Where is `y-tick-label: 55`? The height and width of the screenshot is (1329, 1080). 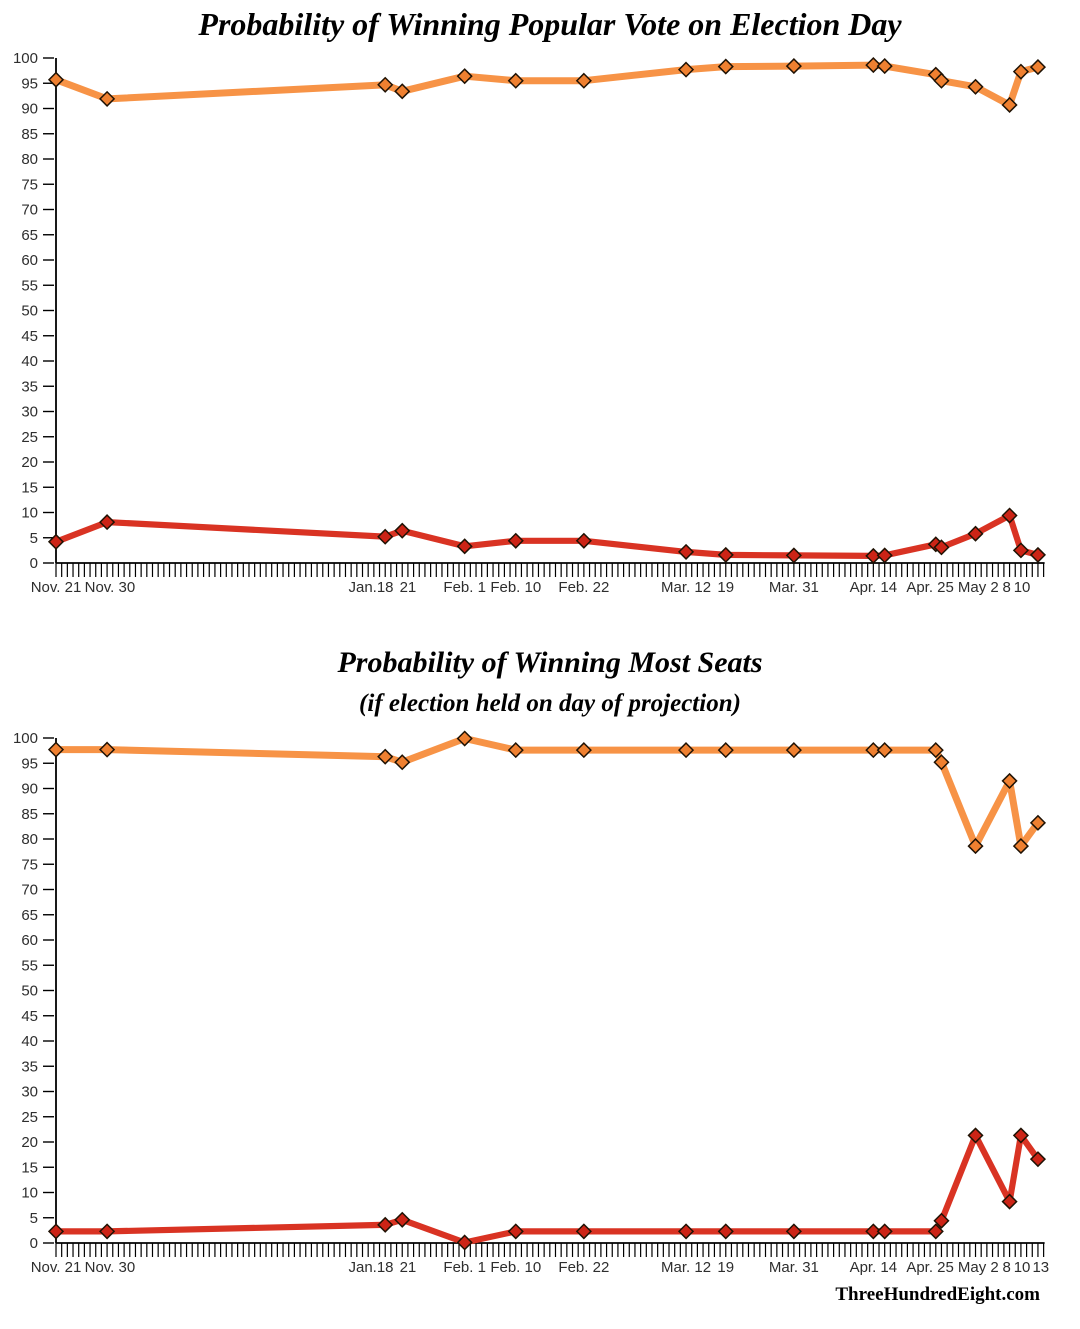
y-tick-label: 55 is located at coordinates (29, 285).